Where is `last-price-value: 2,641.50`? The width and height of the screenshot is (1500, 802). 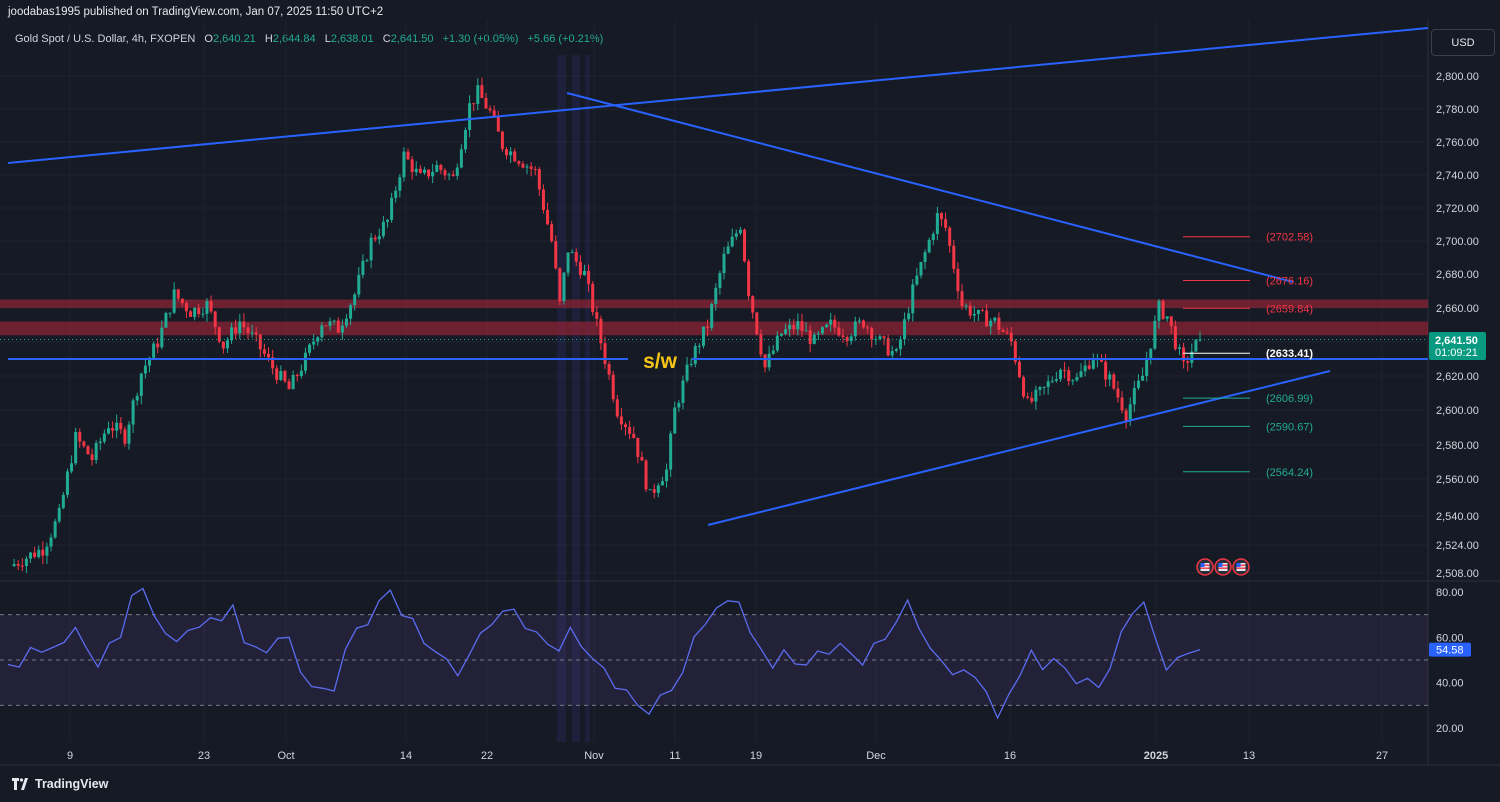
last-price-value: 2,641.50 is located at coordinates (1456, 341).